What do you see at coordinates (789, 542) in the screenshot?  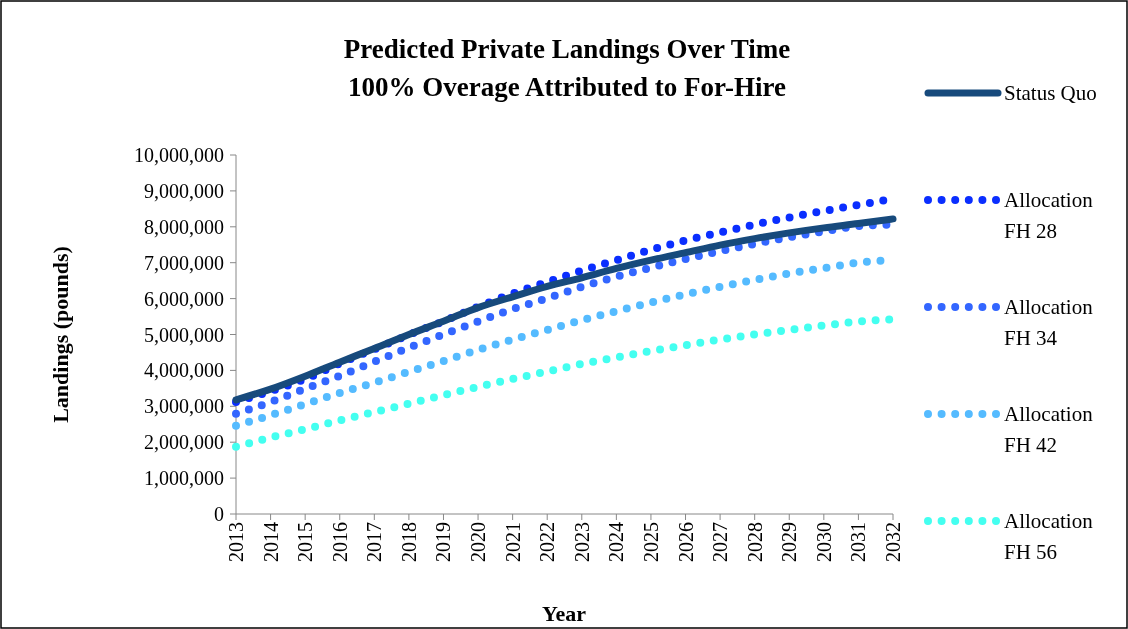 I see `x-tick-label: 2029` at bounding box center [789, 542].